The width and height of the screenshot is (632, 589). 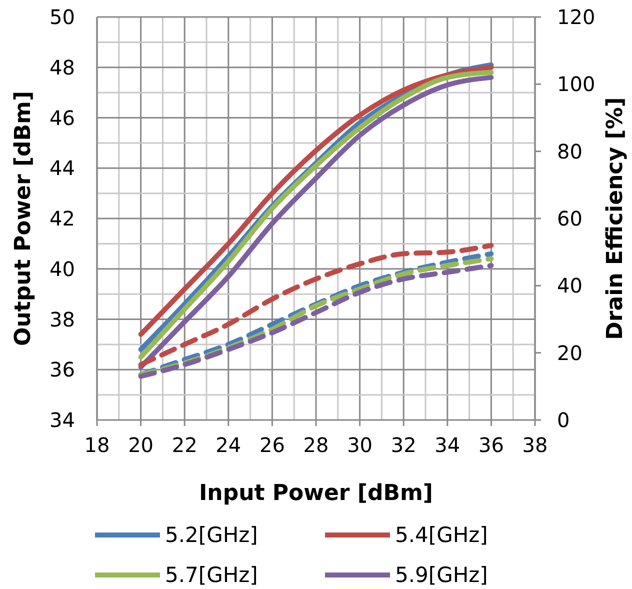 What do you see at coordinates (62, 218) in the screenshot?
I see `y-tick-label: 42` at bounding box center [62, 218].